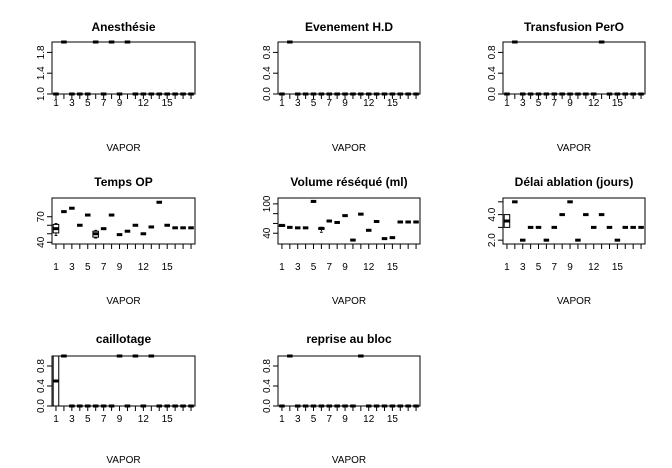 Image resolution: width=672 pixels, height=468 pixels. Describe the element at coordinates (348, 182) in the screenshot. I see `panel-title: Volume réséqué (ml)` at that location.